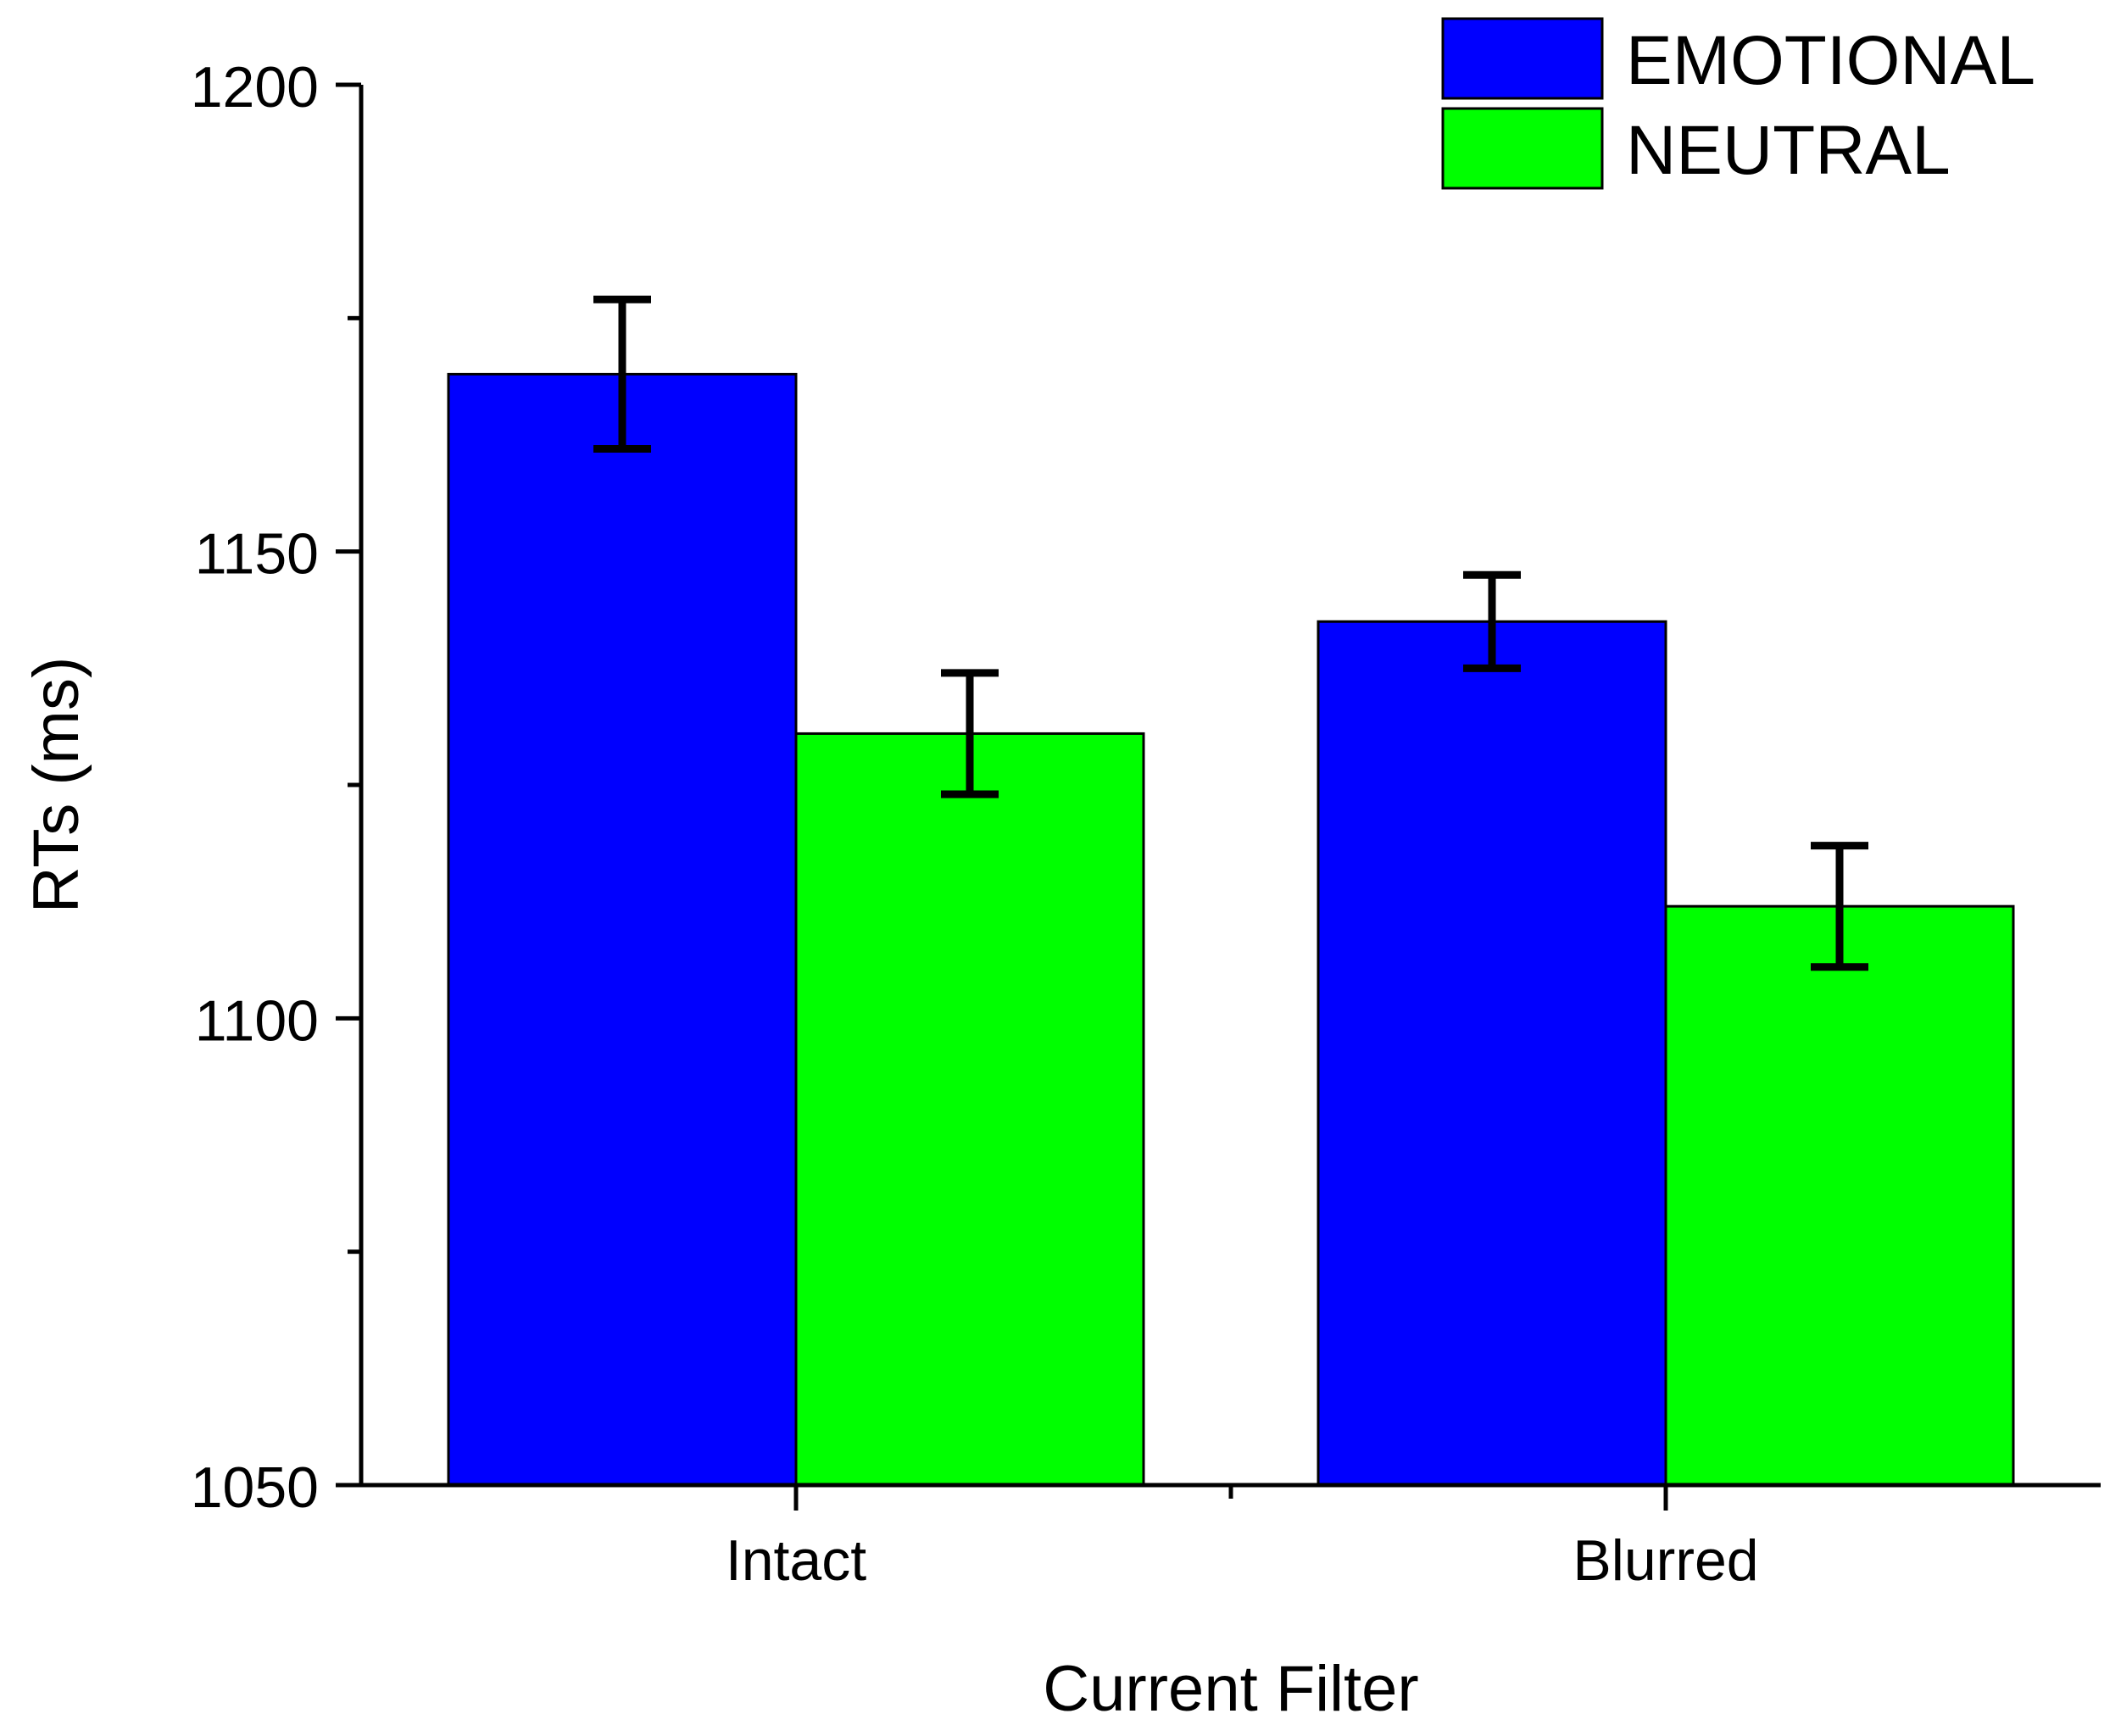  What do you see at coordinates (970, 1109) in the screenshot?
I see `bar-neutral-intact` at bounding box center [970, 1109].